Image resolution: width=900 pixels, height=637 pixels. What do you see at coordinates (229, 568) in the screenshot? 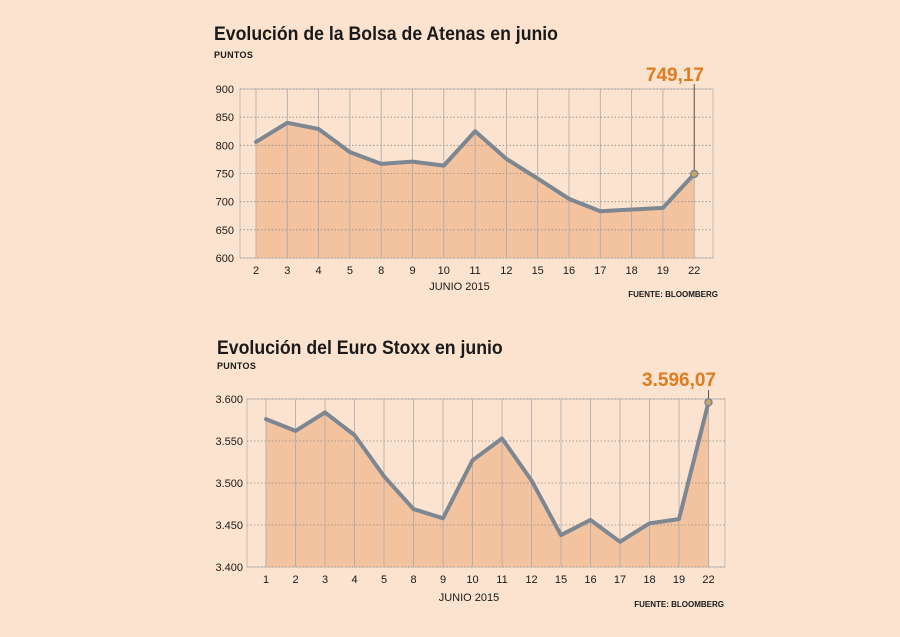
I see `y-tick-label: 3.400` at bounding box center [229, 568].